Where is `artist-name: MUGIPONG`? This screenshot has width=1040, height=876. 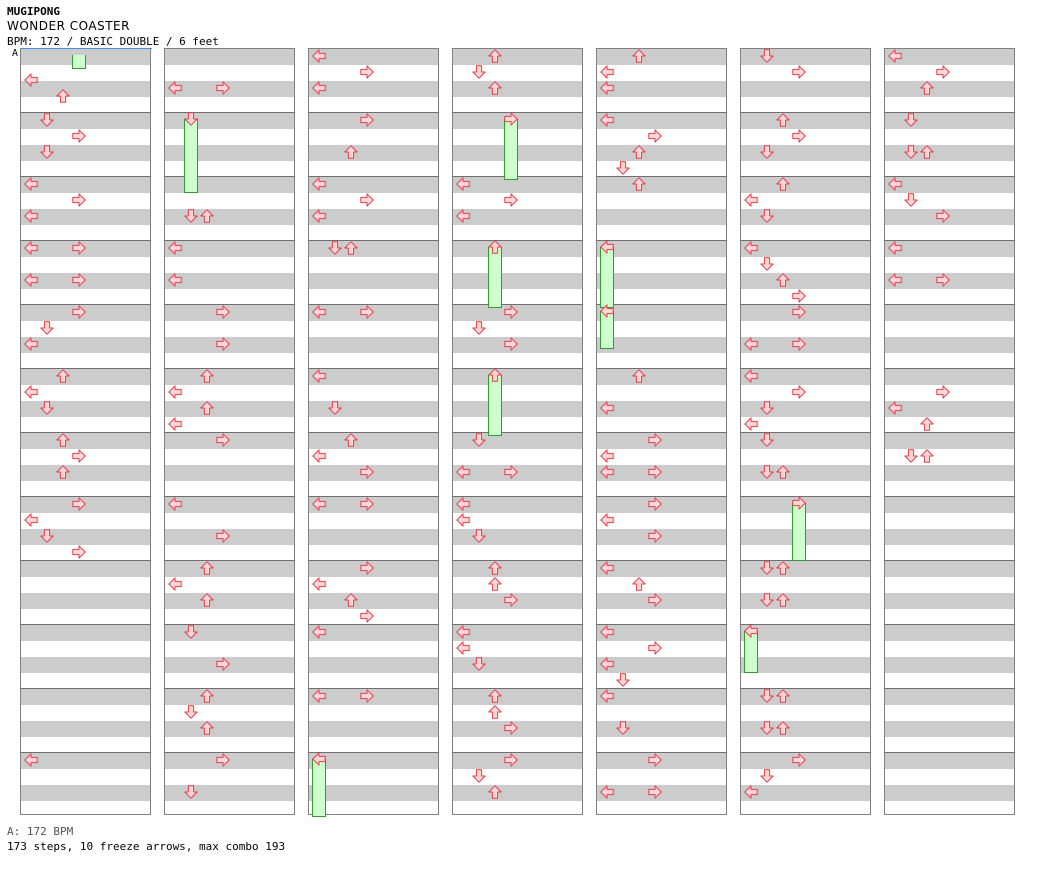
artist-name: MUGIPONG is located at coordinates (33, 11).